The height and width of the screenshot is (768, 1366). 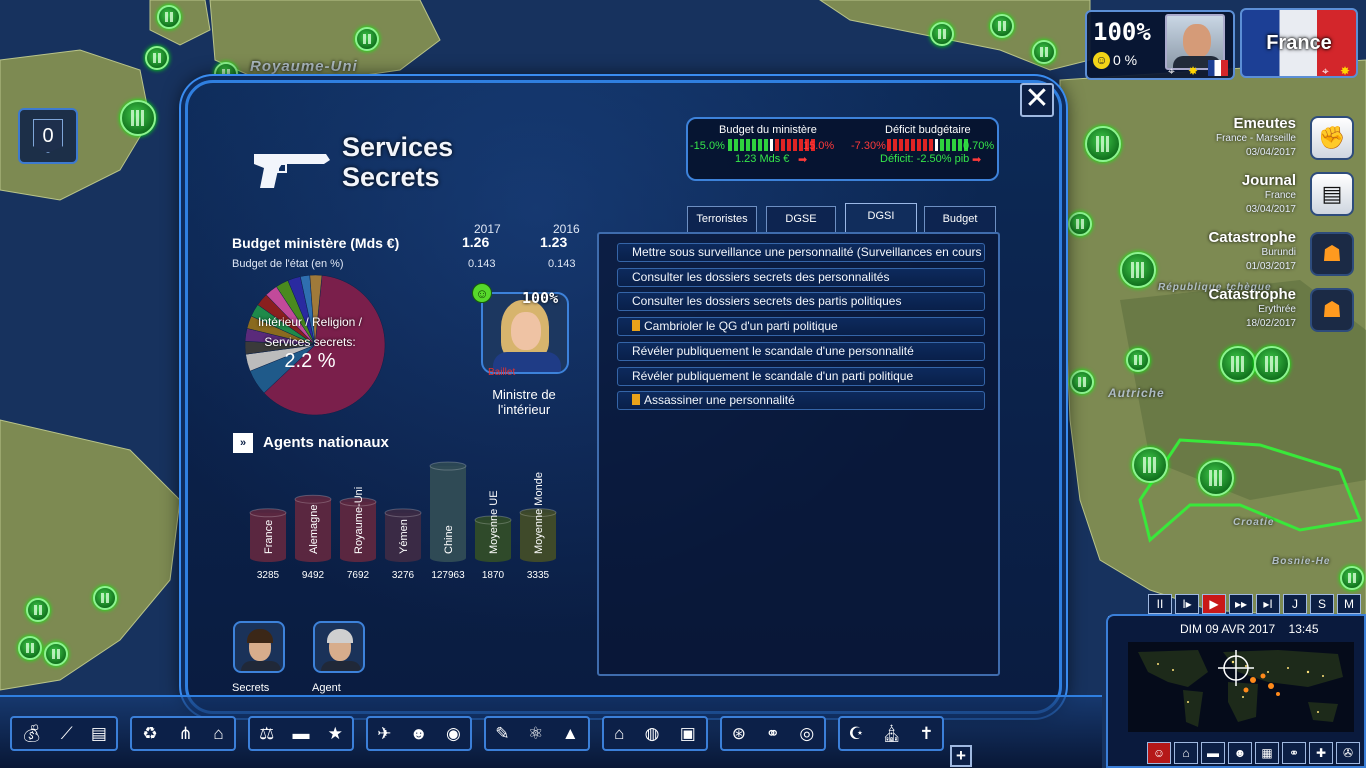 I want to click on satellite-filter-icon: ✇, so click(x=1348, y=753).